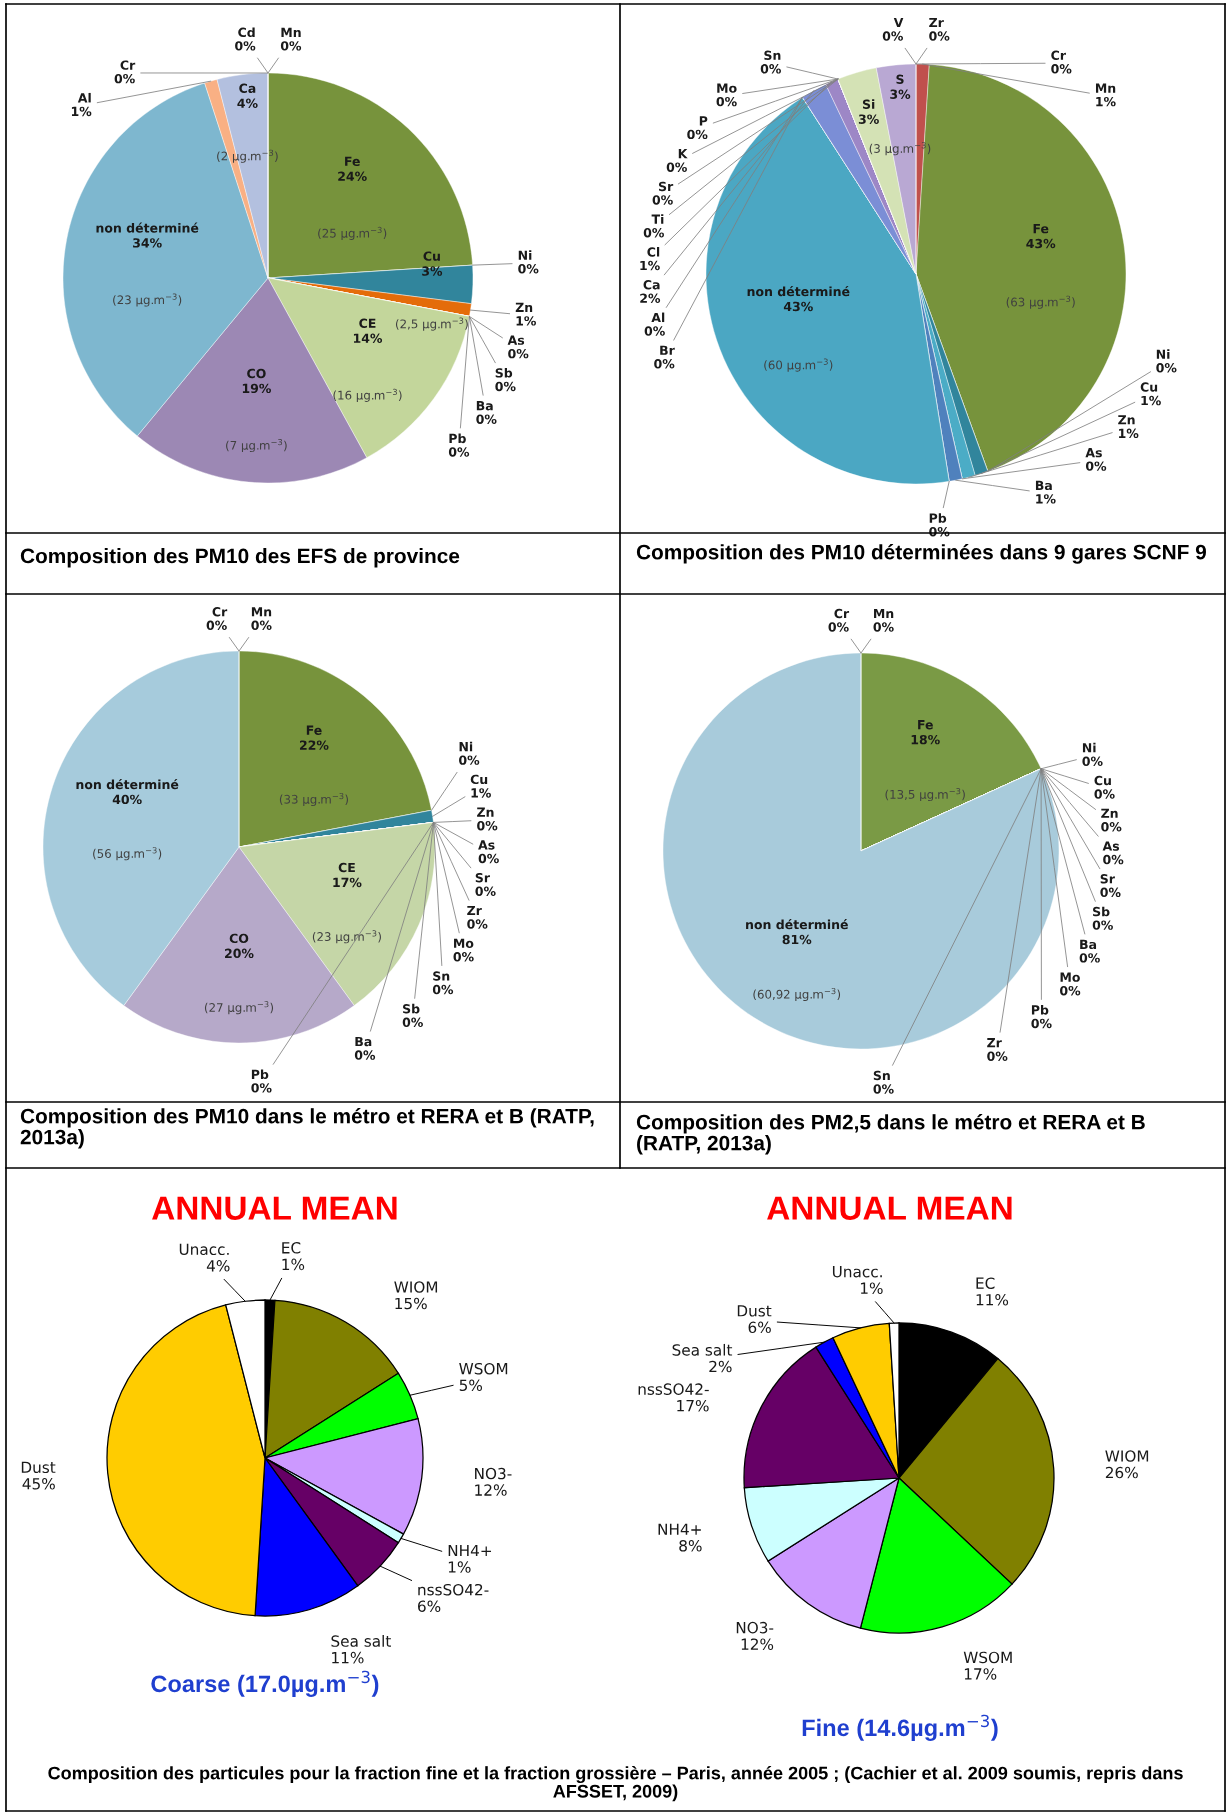 This screenshot has width=1231, height=1814. I want to click on text: (27 µg.m$^{−3}$), so click(239, 1008).